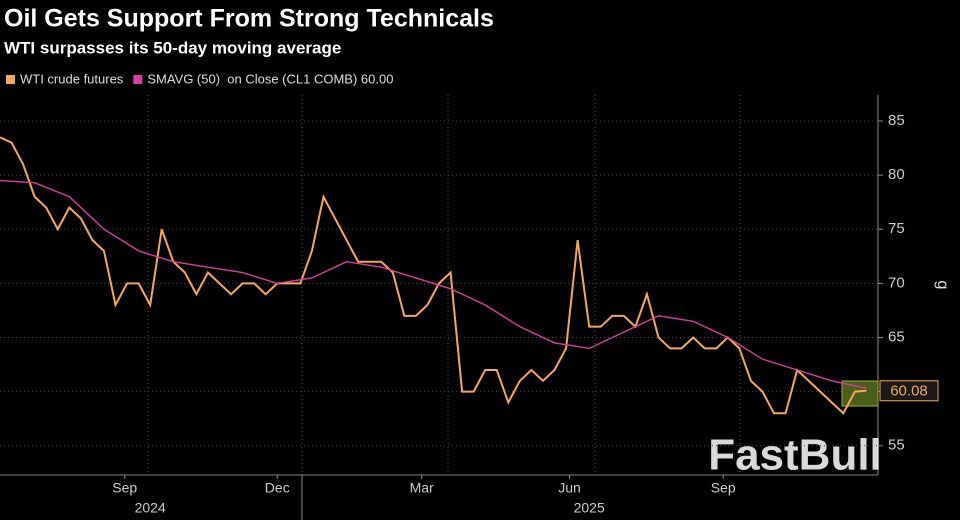 The height and width of the screenshot is (520, 960). I want to click on x-tick-label: Jun, so click(569, 488).